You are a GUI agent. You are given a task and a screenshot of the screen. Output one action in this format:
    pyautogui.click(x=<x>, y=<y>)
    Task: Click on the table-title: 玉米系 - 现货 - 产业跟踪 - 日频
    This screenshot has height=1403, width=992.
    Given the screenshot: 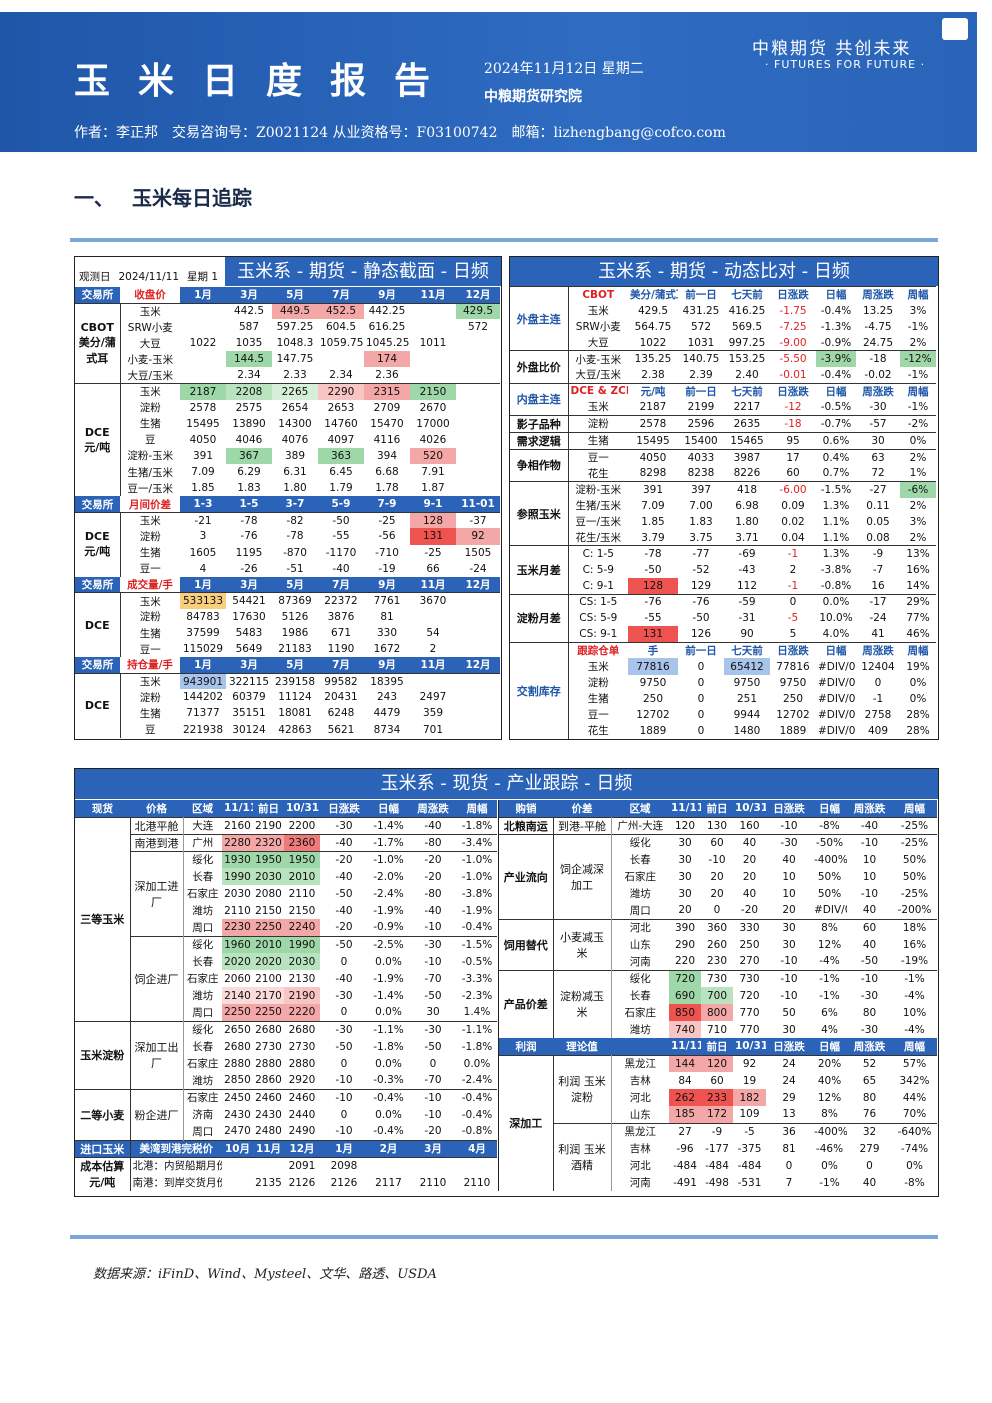 What is the action you would take?
    pyautogui.click(x=506, y=784)
    